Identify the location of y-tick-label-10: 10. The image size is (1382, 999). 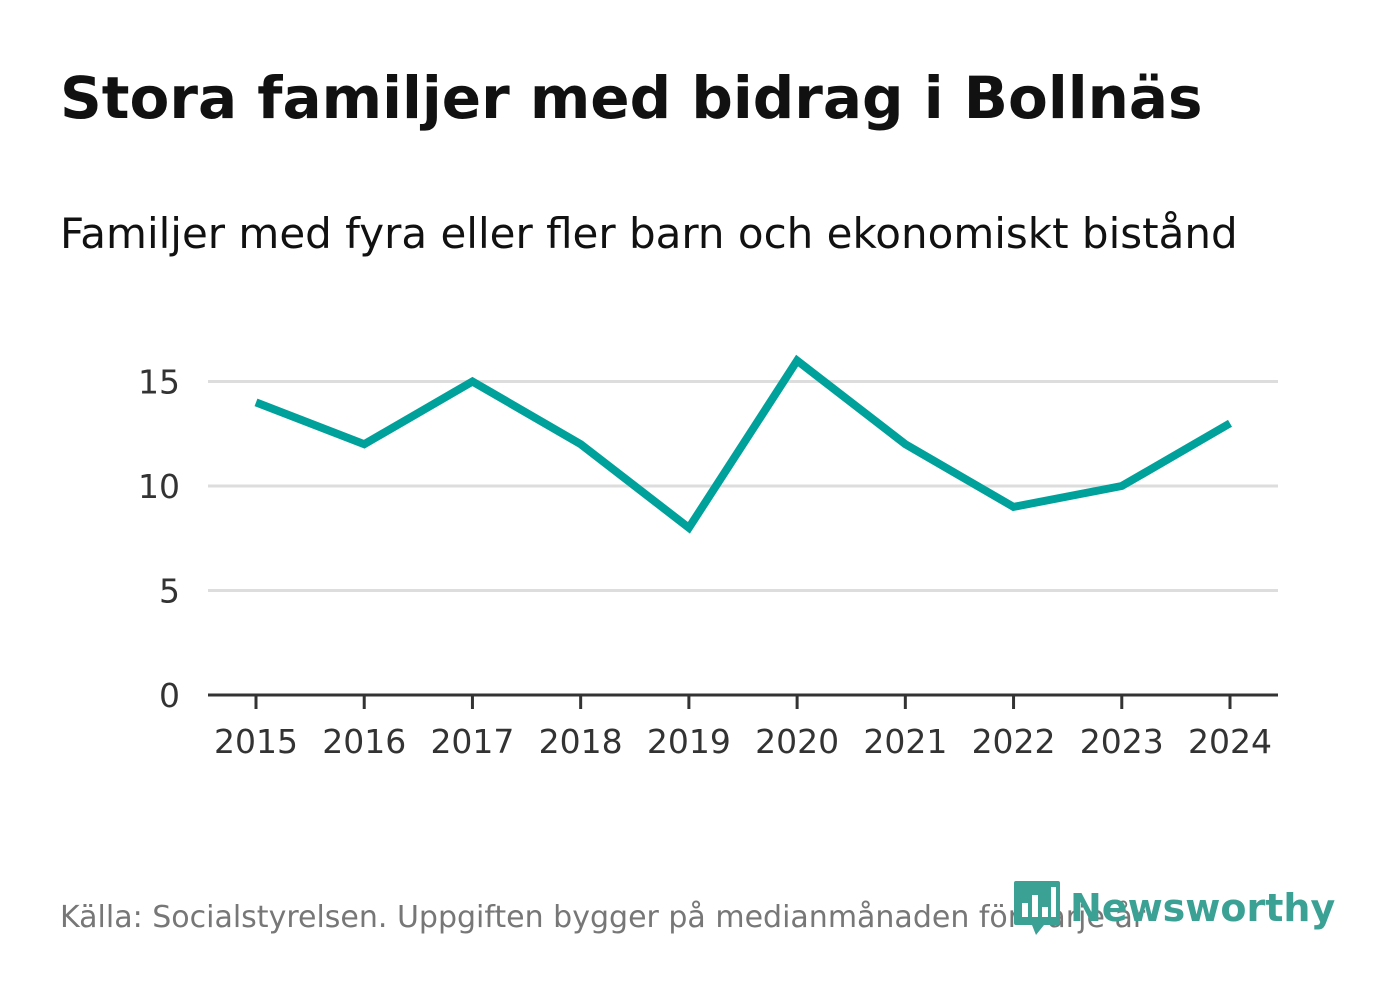
(159, 486).